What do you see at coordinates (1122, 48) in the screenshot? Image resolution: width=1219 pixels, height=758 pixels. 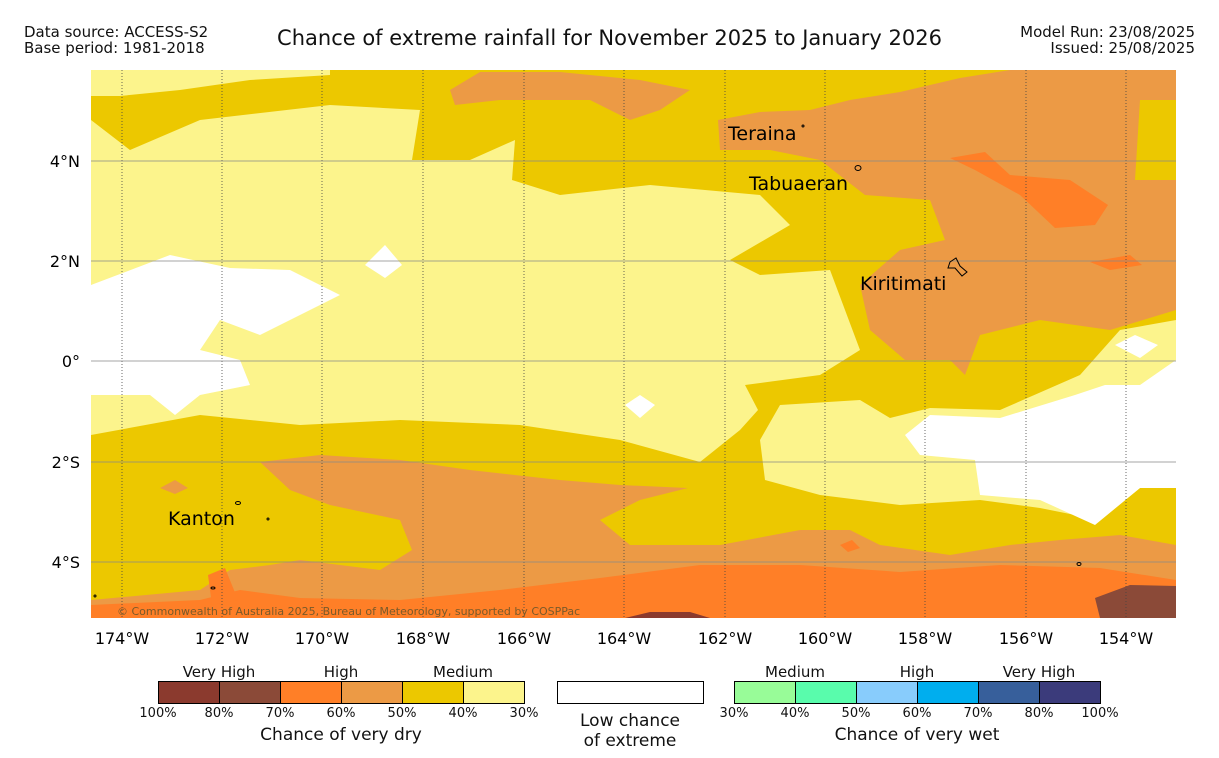 I see `issued-text: Issued: 25/08/2025` at bounding box center [1122, 48].